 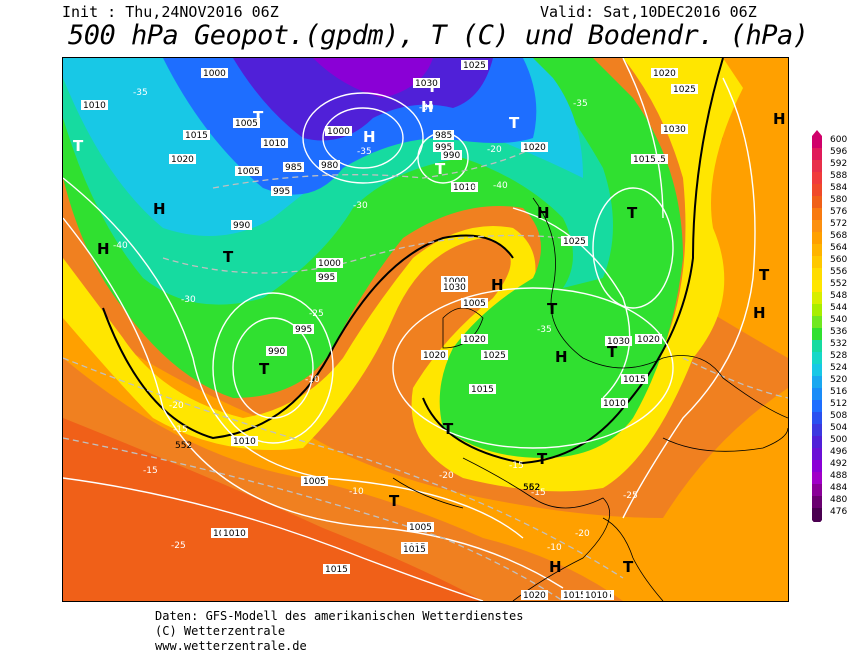 What do you see at coordinates (839, 260) in the screenshot?
I see `scale-label: 560` at bounding box center [839, 260].